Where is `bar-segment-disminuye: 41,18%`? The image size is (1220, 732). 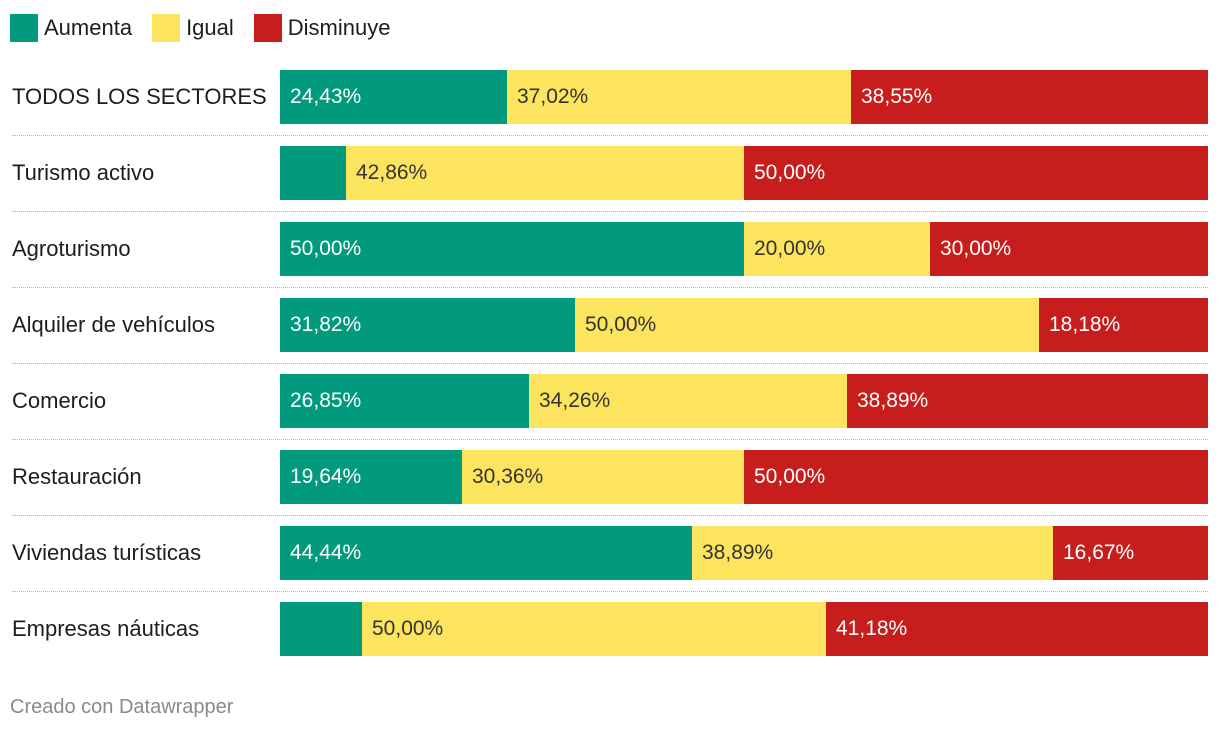
bar-segment-disminuye: 41,18% is located at coordinates (1017, 629).